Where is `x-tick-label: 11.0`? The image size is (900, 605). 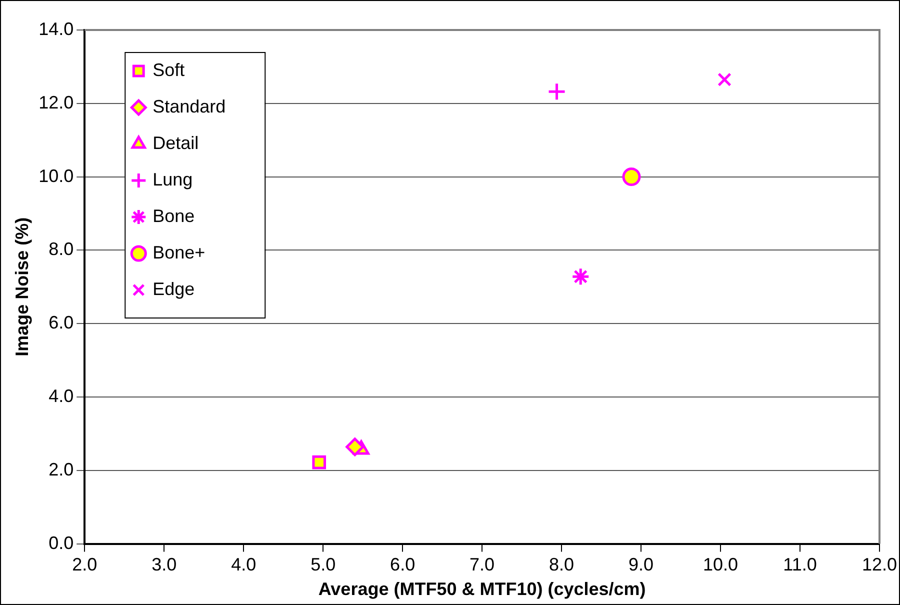 x-tick-label: 11.0 is located at coordinates (800, 564).